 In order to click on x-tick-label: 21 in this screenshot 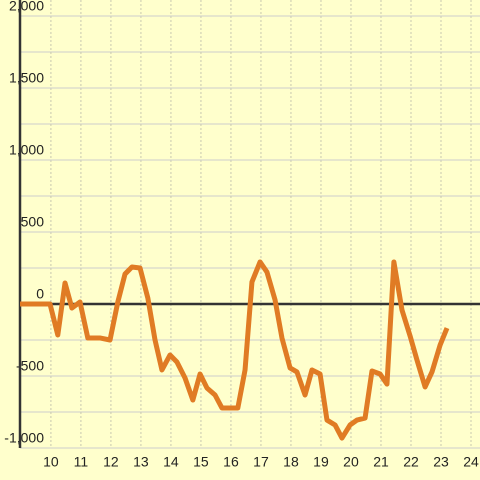, I will do `click(381, 462)`.